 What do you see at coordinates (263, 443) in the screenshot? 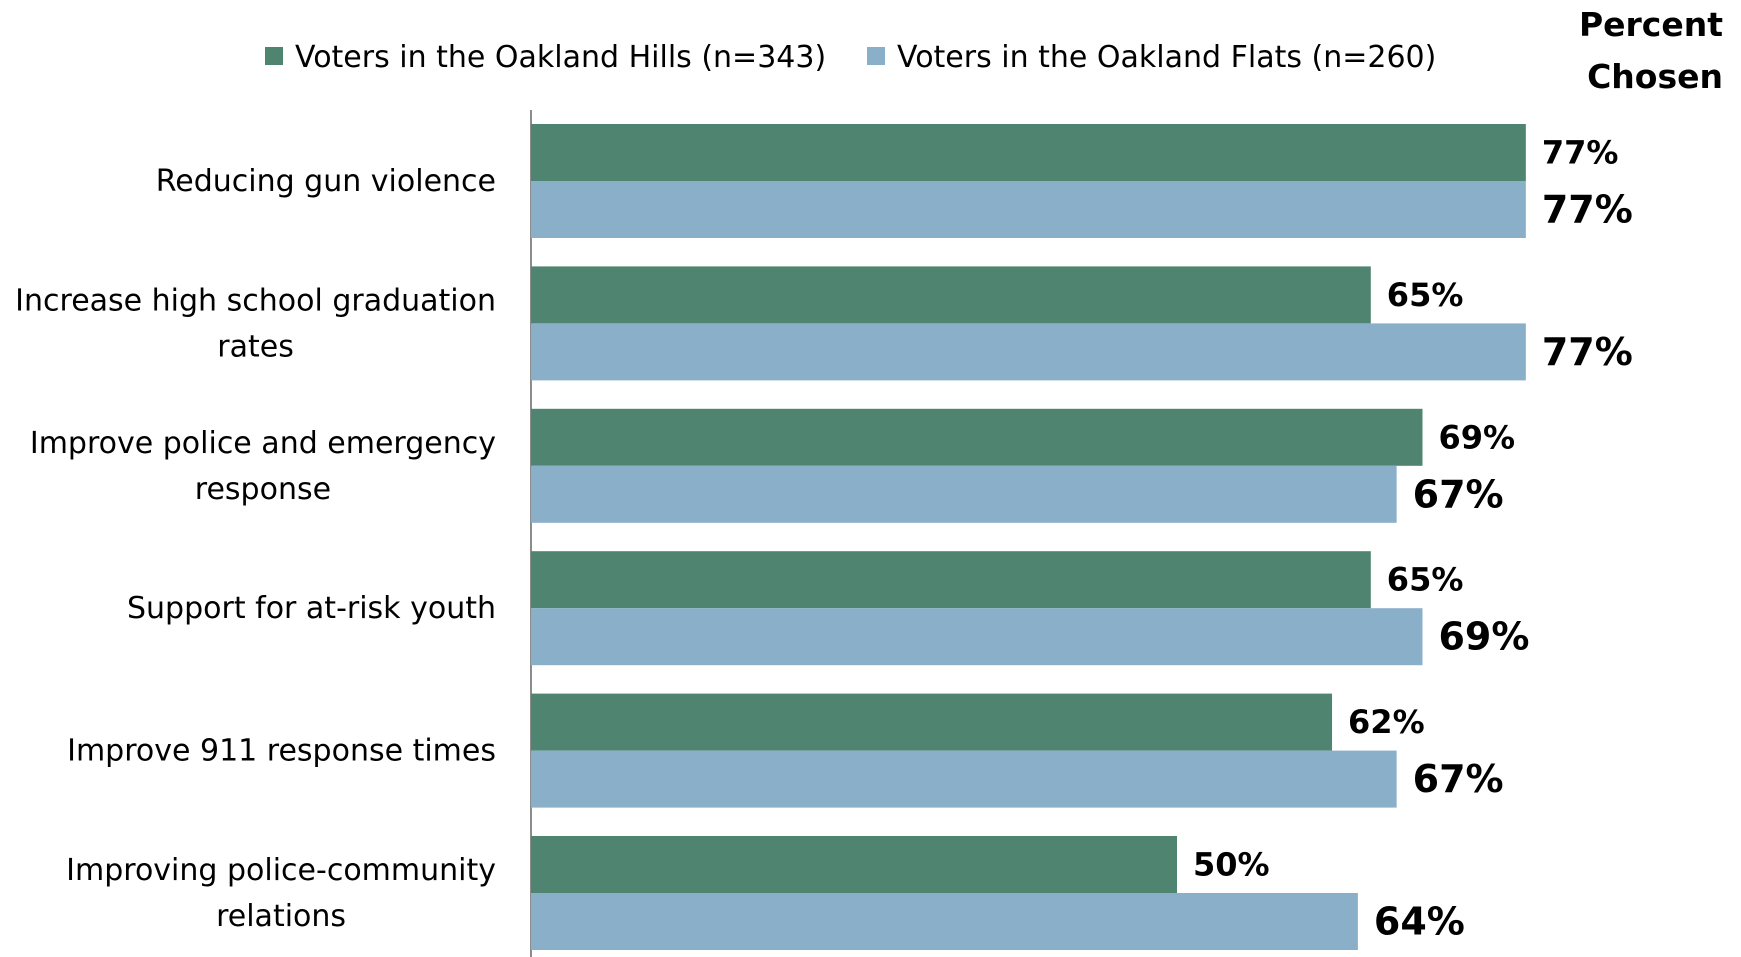
I see `category-label-2-line-0: Improve police and emergency` at bounding box center [263, 443].